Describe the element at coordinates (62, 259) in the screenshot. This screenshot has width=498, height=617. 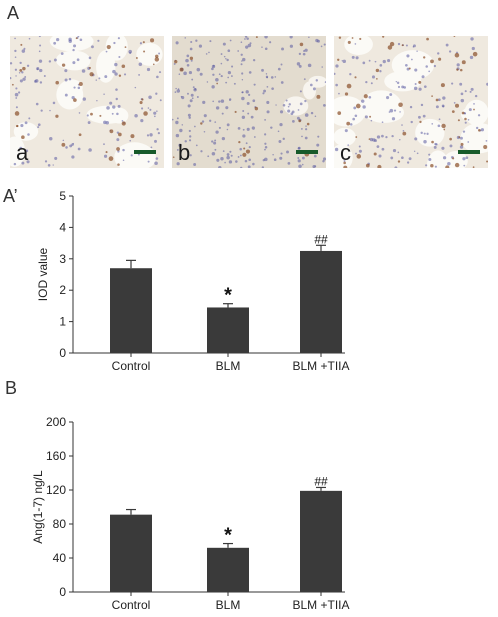
I see `y-tick-label: 3` at that location.